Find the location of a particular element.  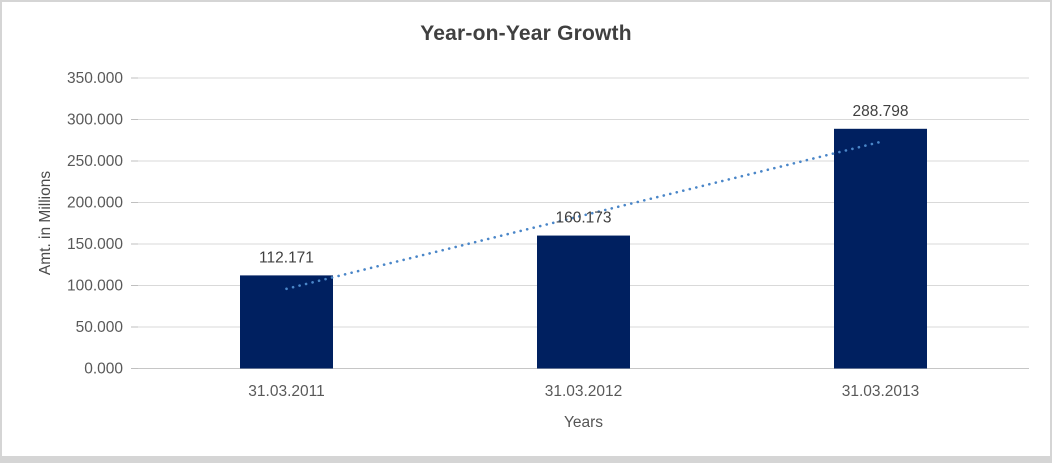

y-tick-label: 300.000 is located at coordinates (95, 120).